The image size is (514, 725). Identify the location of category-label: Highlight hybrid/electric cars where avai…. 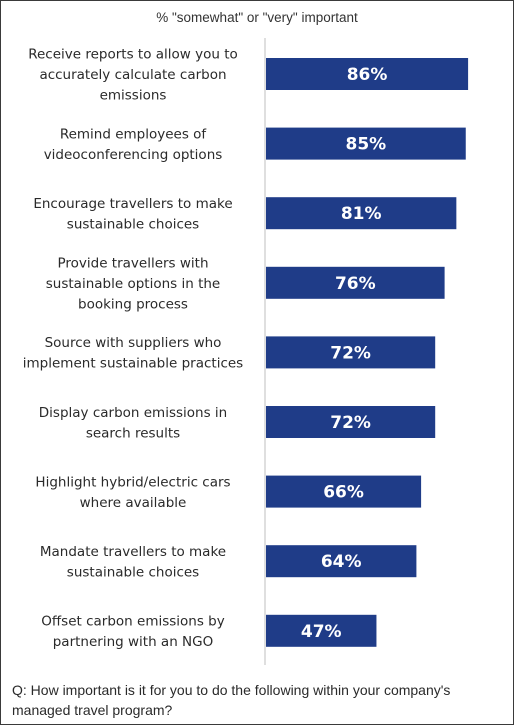
(132, 492).